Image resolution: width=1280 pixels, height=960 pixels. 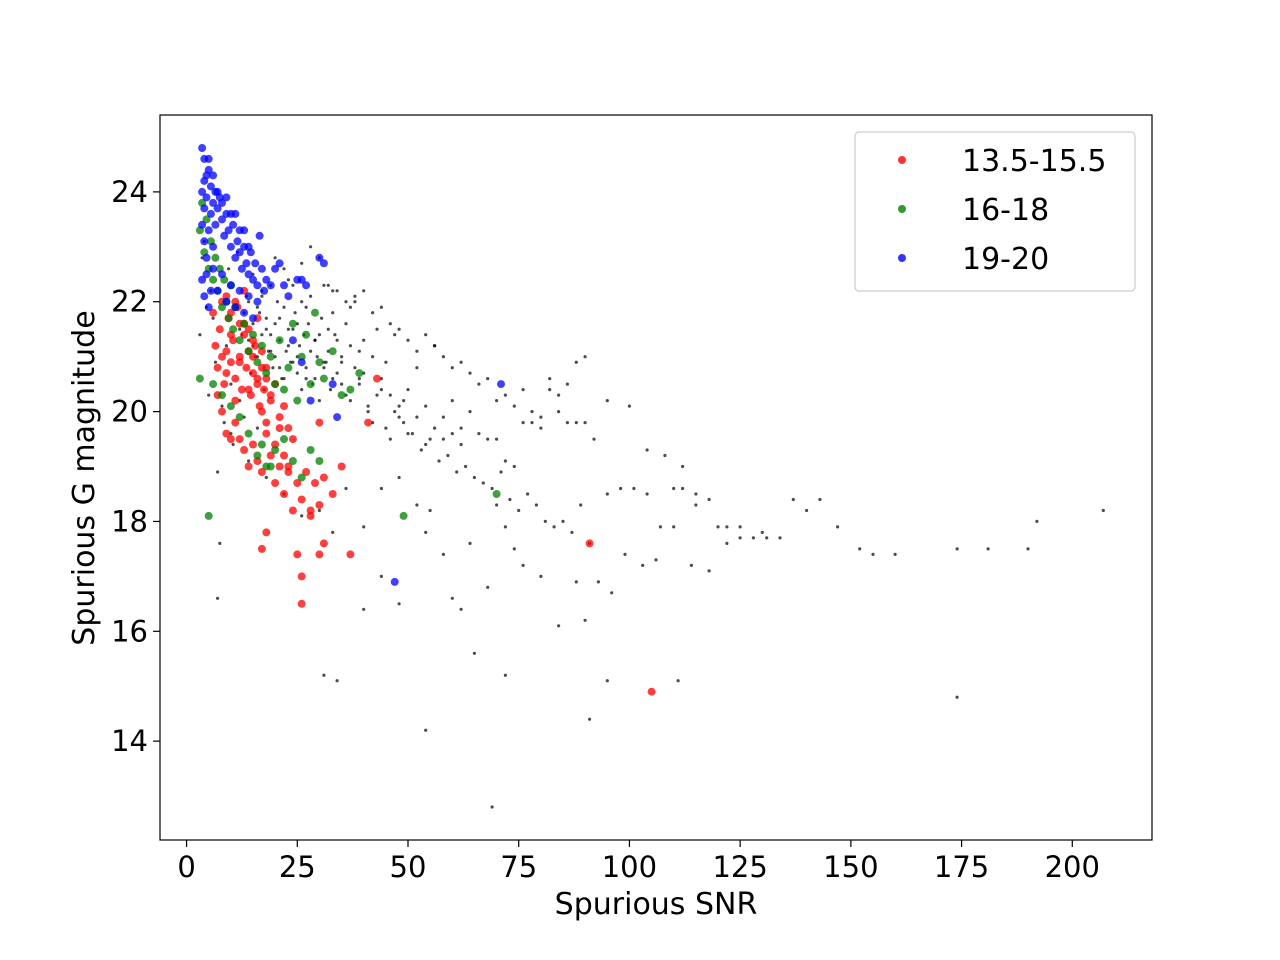 What do you see at coordinates (995, 211) in the screenshot?
I see `legend-box` at bounding box center [995, 211].